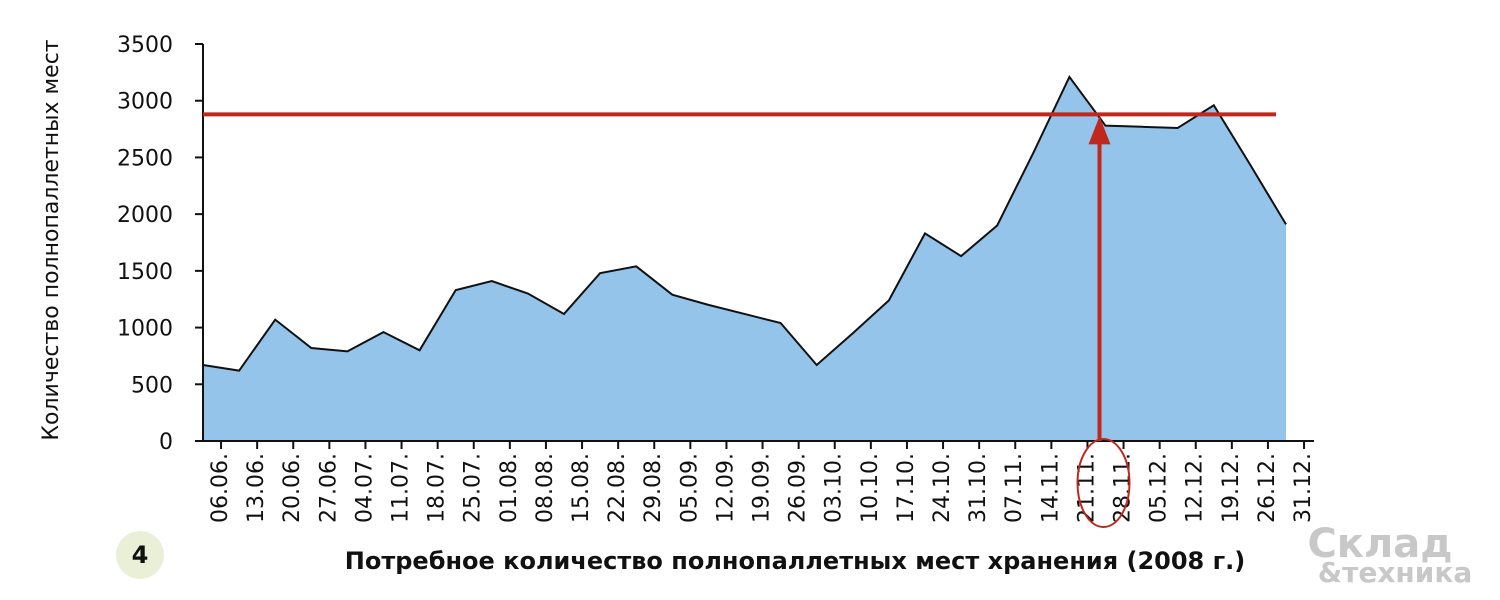 Image resolution: width=1500 pixels, height=600 pixels. What do you see at coordinates (1195, 488) in the screenshot?
I see `x-tick-label: 12.12.` at bounding box center [1195, 488].